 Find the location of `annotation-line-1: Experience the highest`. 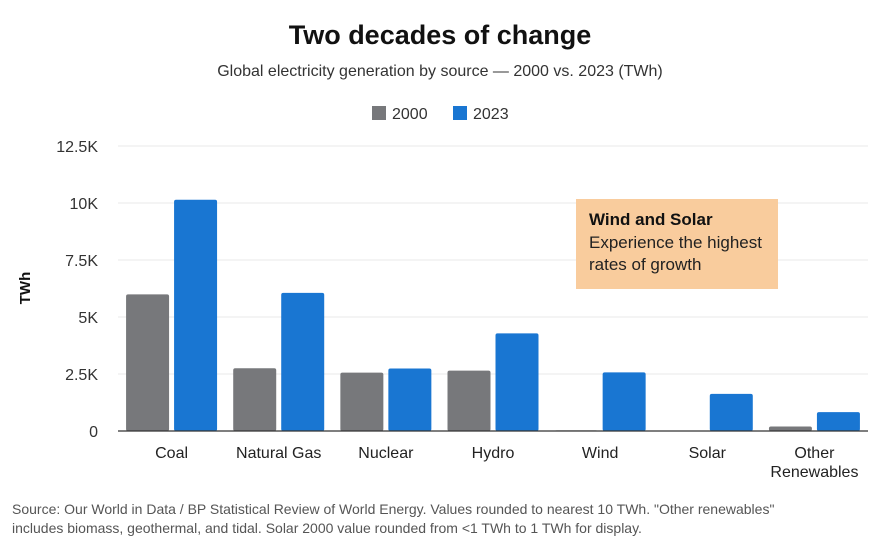

annotation-line-1: Experience the highest is located at coordinates (675, 242).